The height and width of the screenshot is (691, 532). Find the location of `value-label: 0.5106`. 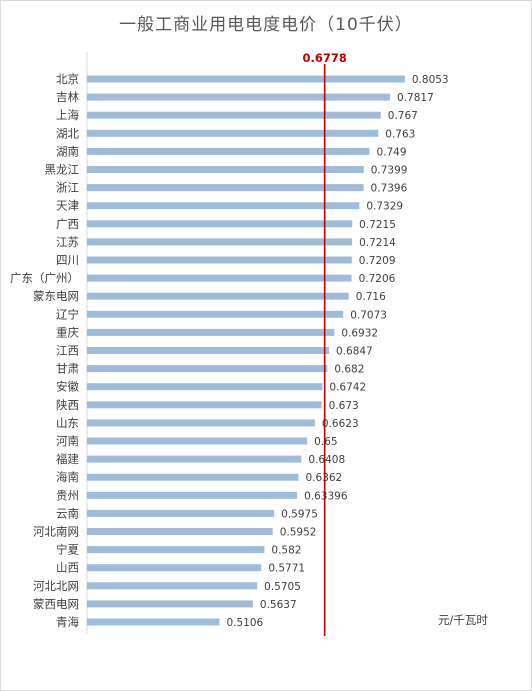

value-label: 0.5106 is located at coordinates (244, 623).